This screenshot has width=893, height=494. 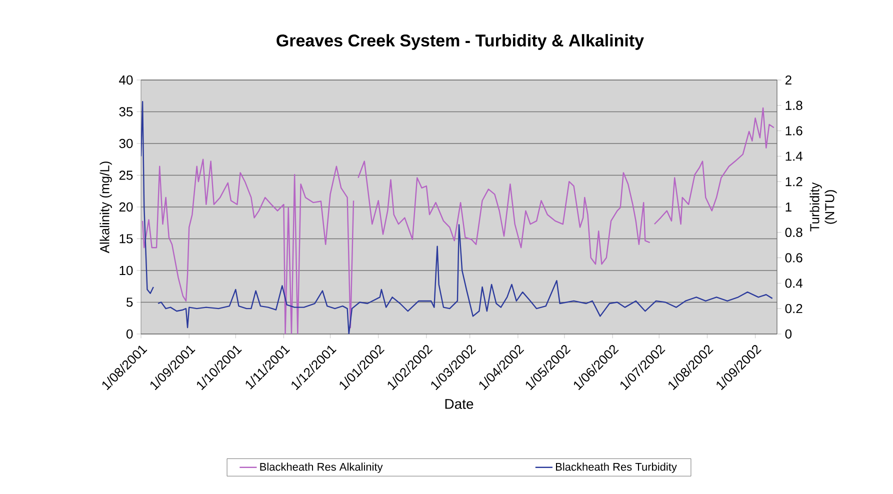 What do you see at coordinates (129, 334) in the screenshot?
I see `y-tick-label: 0` at bounding box center [129, 334].